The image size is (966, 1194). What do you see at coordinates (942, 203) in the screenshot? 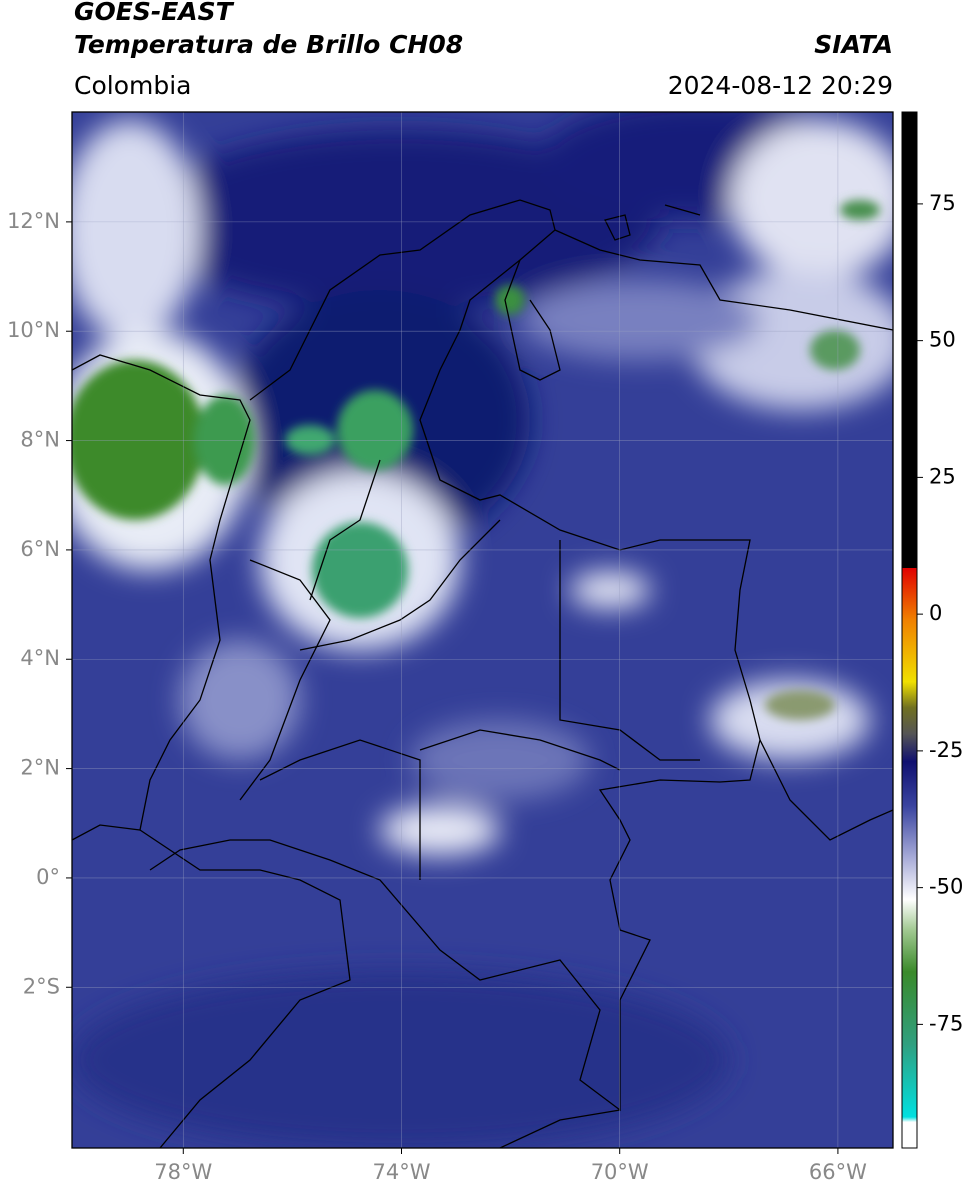
I see `colorbar-tick-label: 75` at bounding box center [942, 203].